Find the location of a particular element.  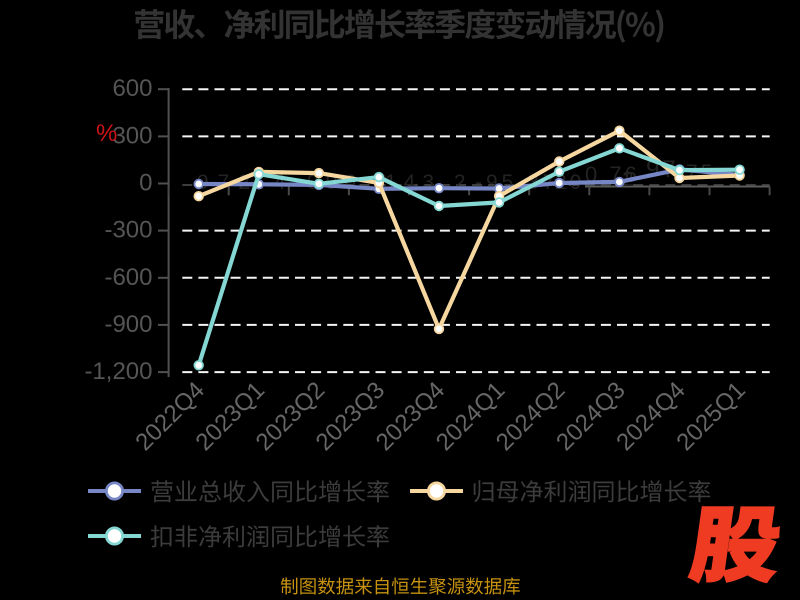

svg-text: 300 is located at coordinates (132, 135).